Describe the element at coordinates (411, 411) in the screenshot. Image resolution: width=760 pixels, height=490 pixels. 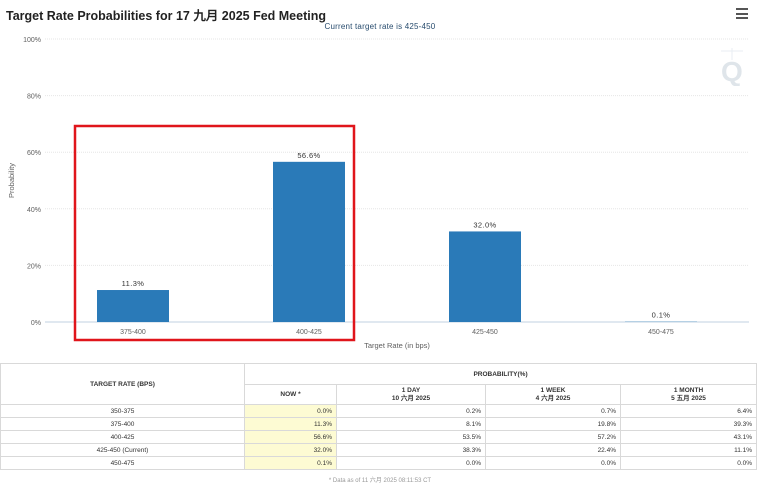
I see `1-day-cell: 0.2%` at that location.